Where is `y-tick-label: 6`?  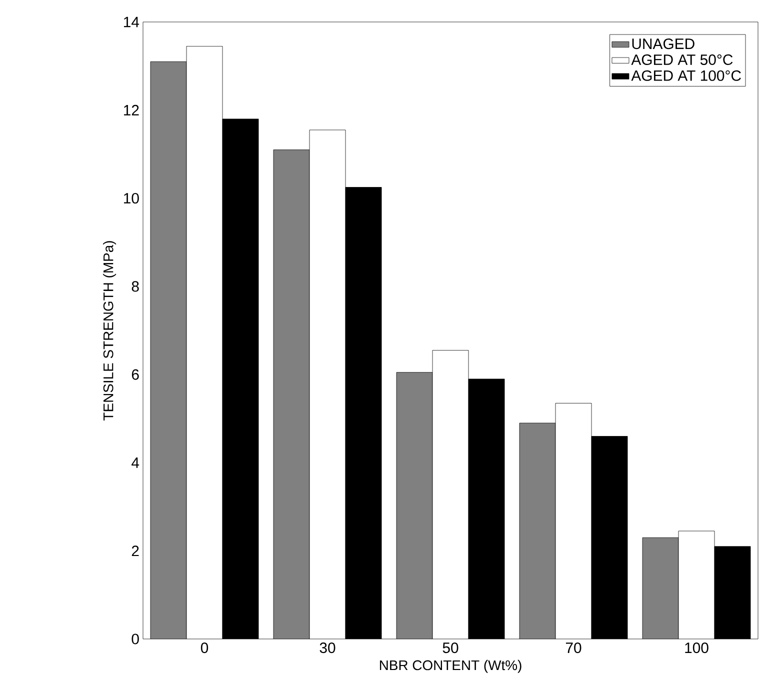 y-tick-label: 6 is located at coordinates (135, 374).